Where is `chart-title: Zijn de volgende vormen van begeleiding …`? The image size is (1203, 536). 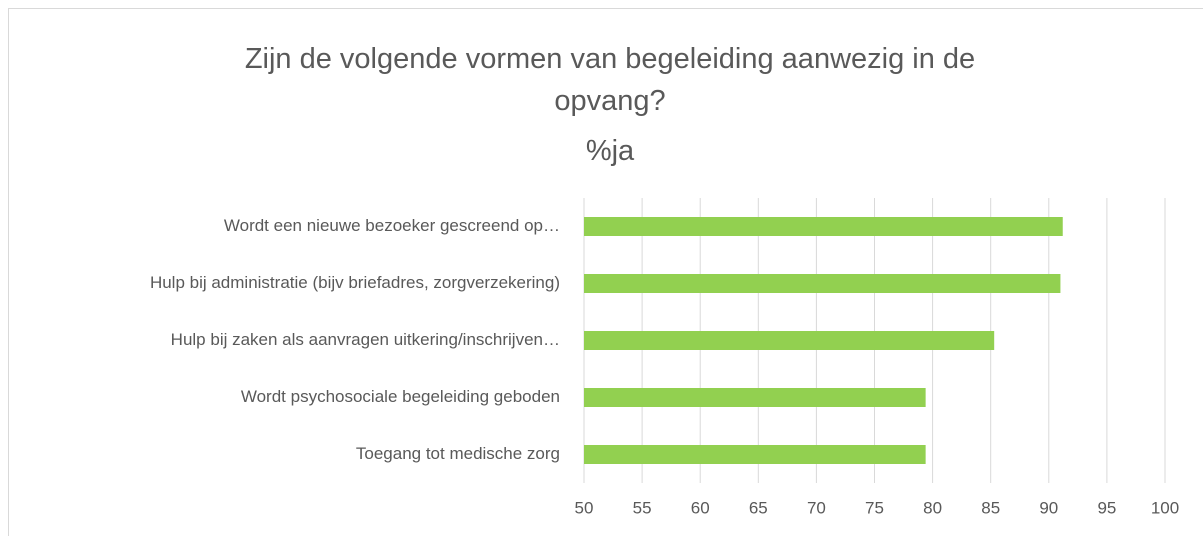
chart-title: Zijn de volgende vormen van begeleiding … is located at coordinates (610, 80).